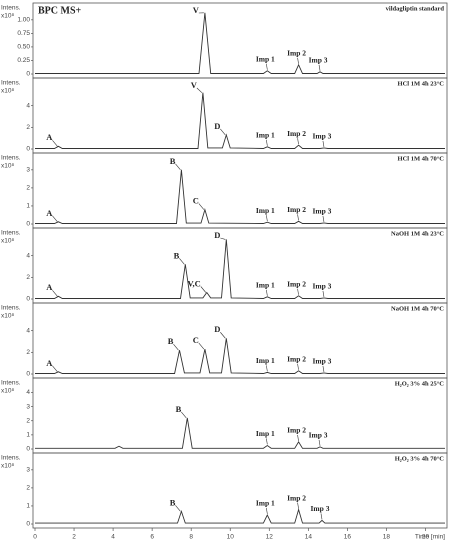  I want to click on x-tick-label: 20, so click(426, 537).